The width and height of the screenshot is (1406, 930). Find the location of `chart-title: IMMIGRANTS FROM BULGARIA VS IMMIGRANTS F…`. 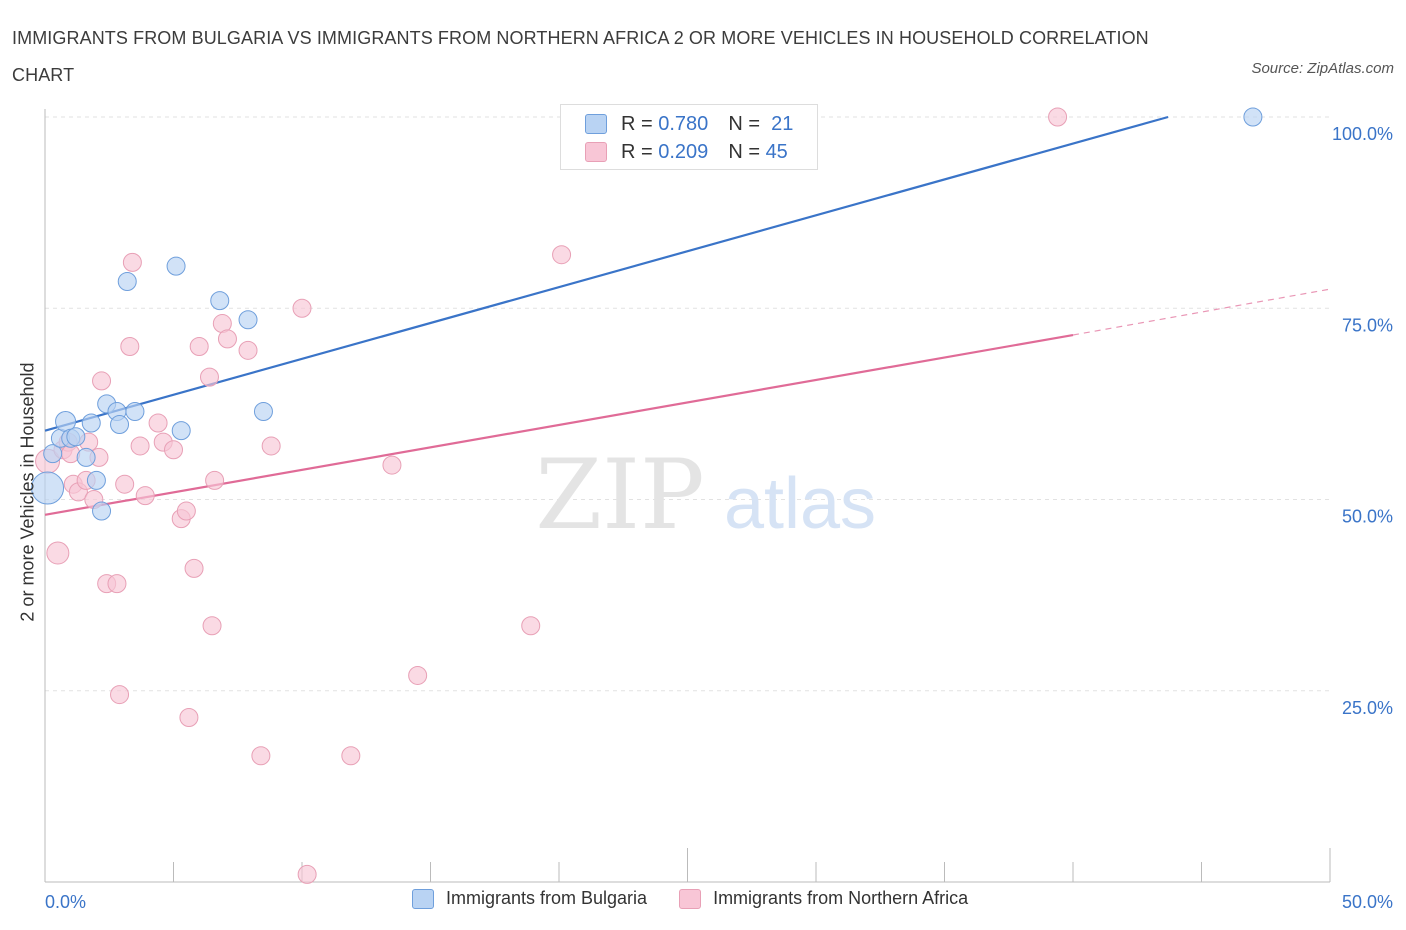

chart-title: IMMIGRANTS FROM BULGARIA VS IMMIGRANTS F… is located at coordinates (580, 56).